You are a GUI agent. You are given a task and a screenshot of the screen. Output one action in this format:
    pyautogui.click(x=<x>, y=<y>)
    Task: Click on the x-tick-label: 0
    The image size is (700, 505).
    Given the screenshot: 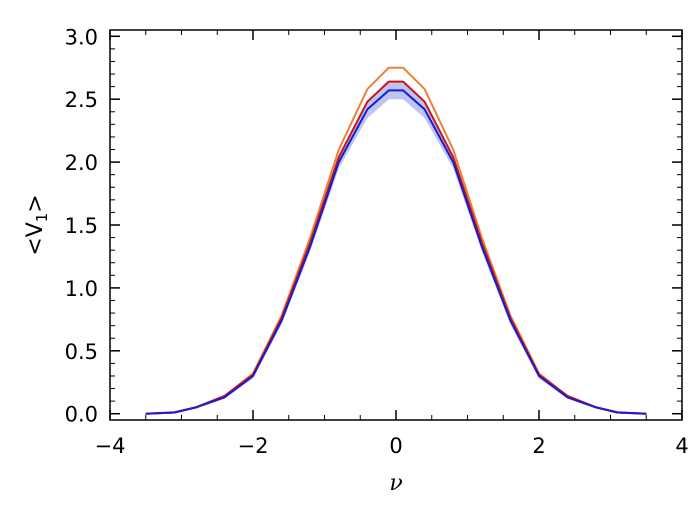 What is the action you would take?
    pyautogui.click(x=395, y=446)
    